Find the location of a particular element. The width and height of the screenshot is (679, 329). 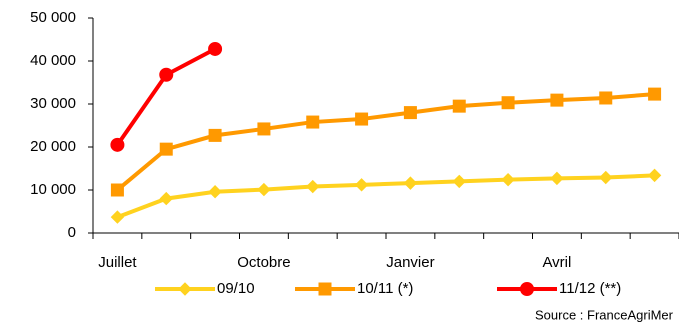

y-tick-label: 20 000 is located at coordinates (53, 146).